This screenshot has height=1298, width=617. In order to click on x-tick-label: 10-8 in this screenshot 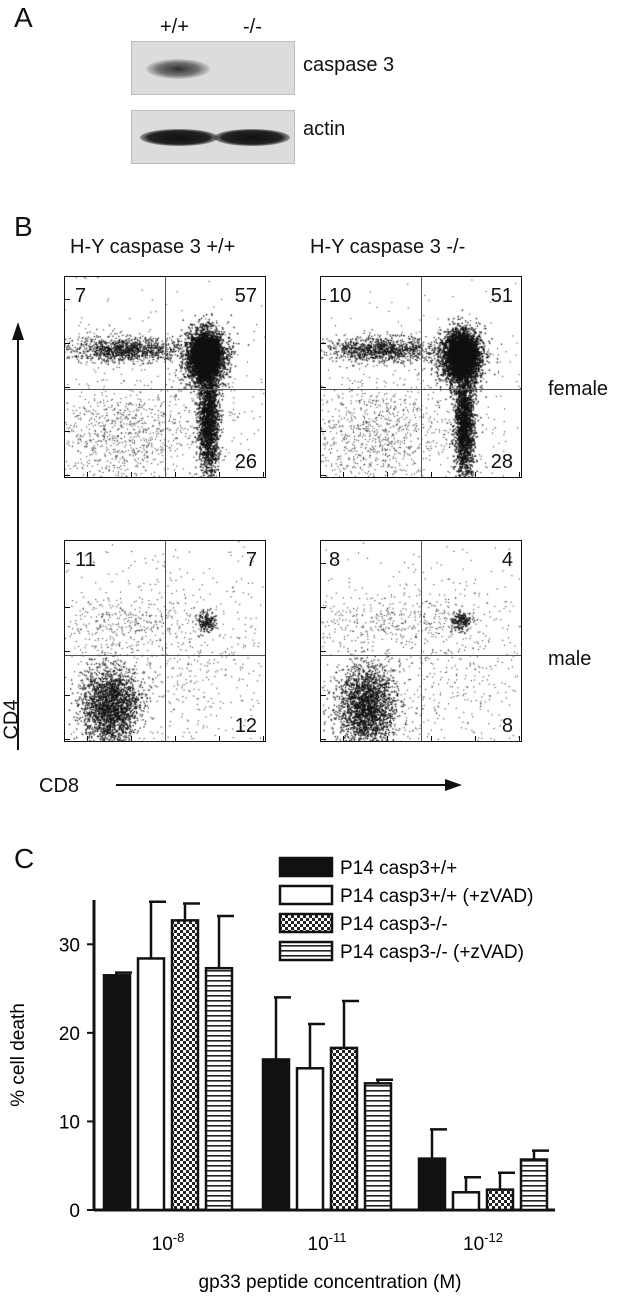, I will do `click(168, 1242)`.